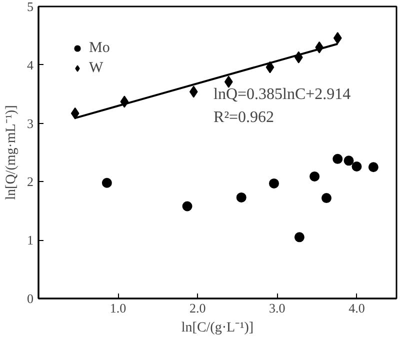  Describe the element at coordinates (30, 298) in the screenshot. I see `y-tick-label: 0` at that location.